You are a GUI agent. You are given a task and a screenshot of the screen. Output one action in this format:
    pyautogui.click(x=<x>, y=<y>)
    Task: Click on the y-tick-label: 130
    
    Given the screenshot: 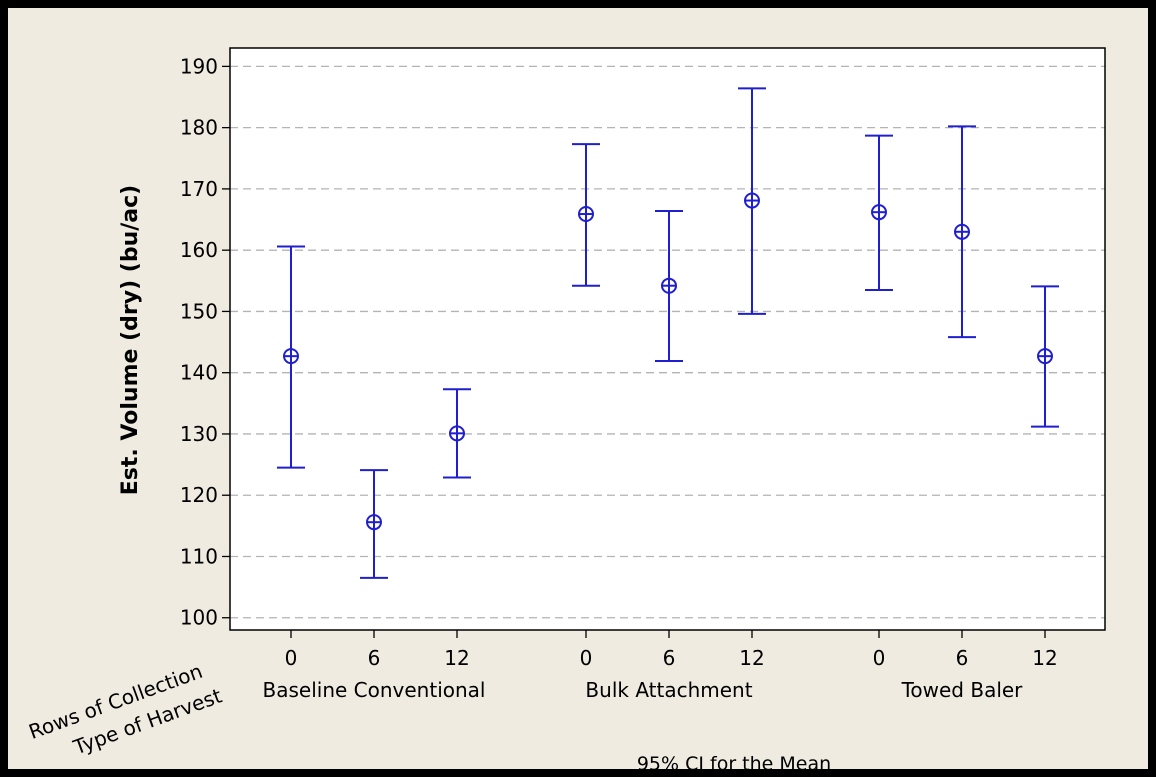 What is the action you would take?
    pyautogui.click(x=199, y=434)
    